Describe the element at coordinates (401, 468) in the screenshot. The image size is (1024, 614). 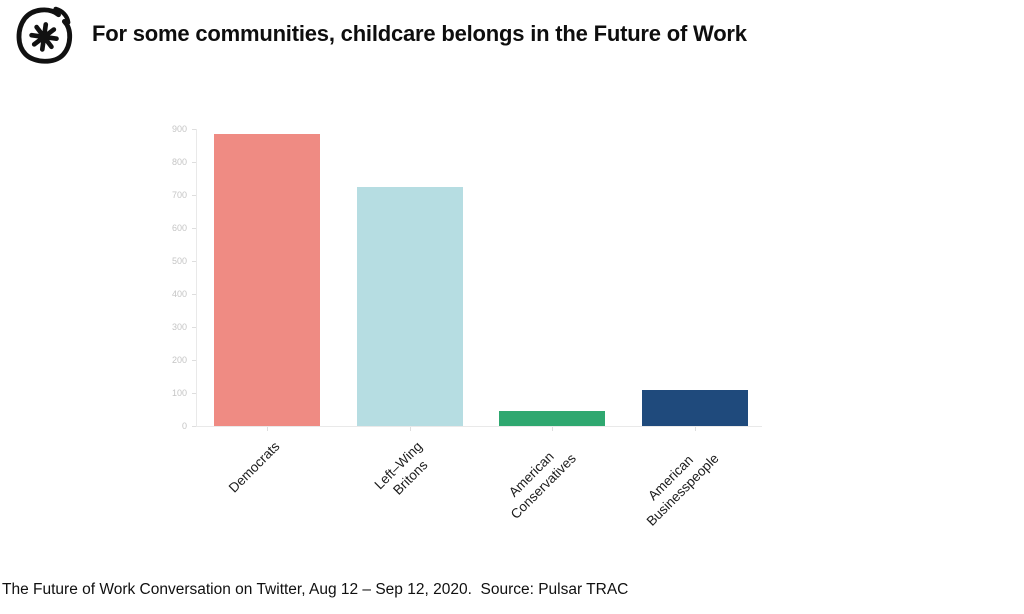
I see `category-label: Left–Wing Britons` at that location.